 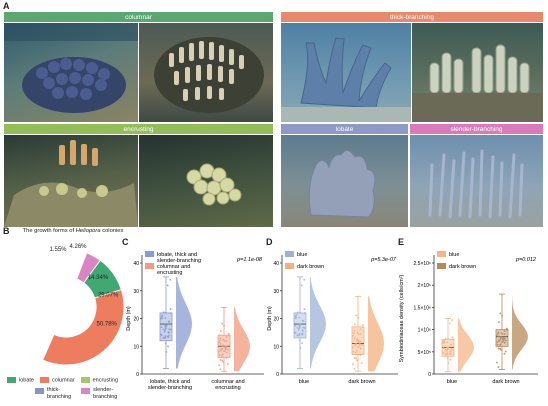 What do you see at coordinates (361, 382) in the screenshot?
I see `x-tick-label-1: dark brown` at bounding box center [361, 382].